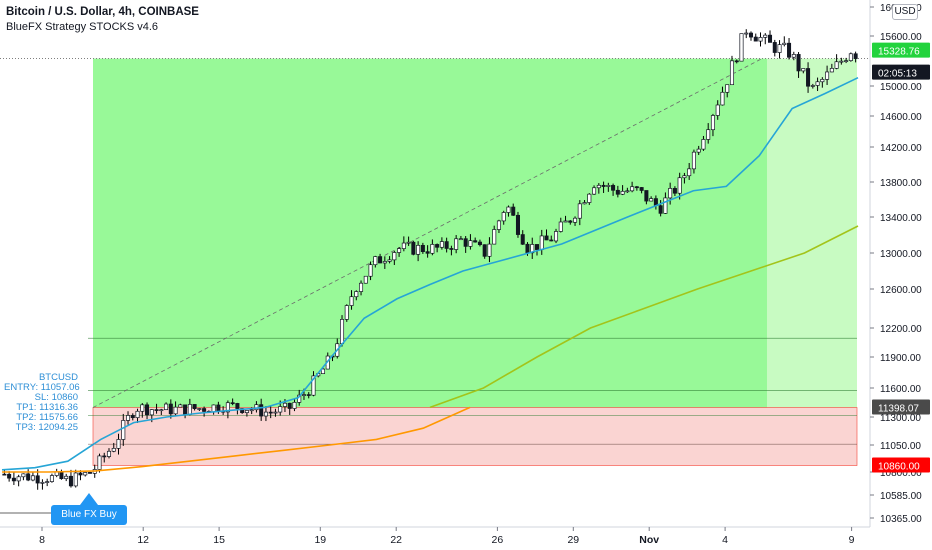 This screenshot has width=932, height=550. Describe the element at coordinates (901, 37) in the screenshot. I see `price-tick-label: 15600.00` at that location.